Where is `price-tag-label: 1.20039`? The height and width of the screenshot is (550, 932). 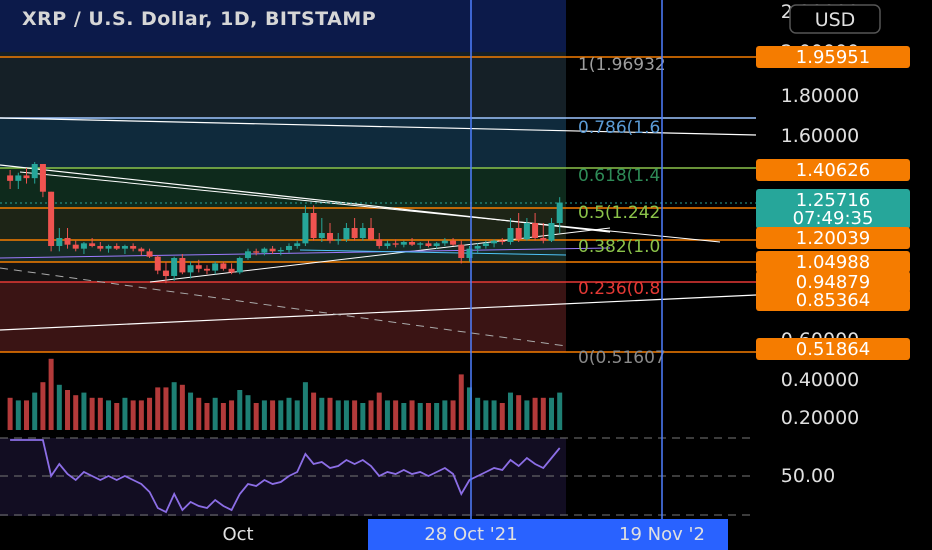 price-tag-label: 1.20039 is located at coordinates (833, 238).